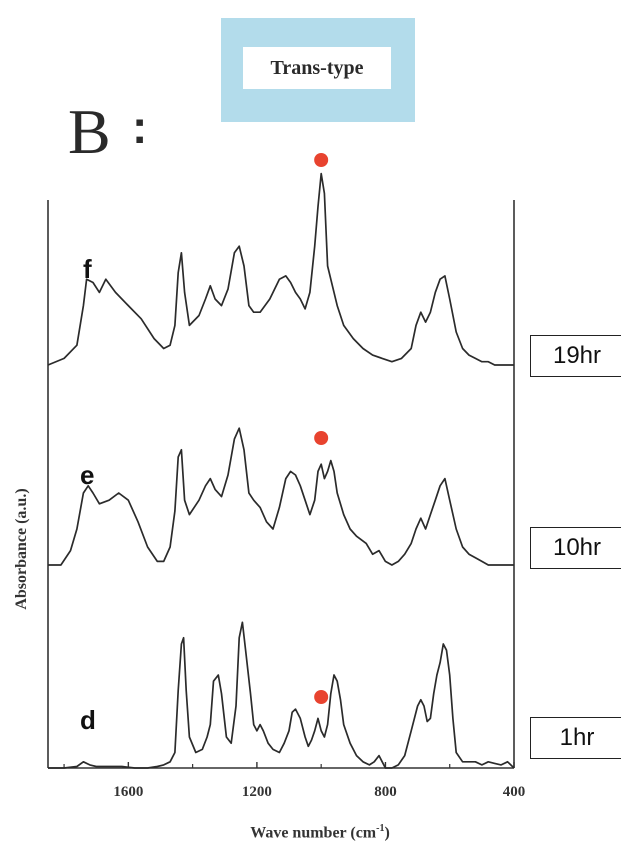 The height and width of the screenshot is (850, 621). I want to click on trace-label-f: f, so click(87, 269).